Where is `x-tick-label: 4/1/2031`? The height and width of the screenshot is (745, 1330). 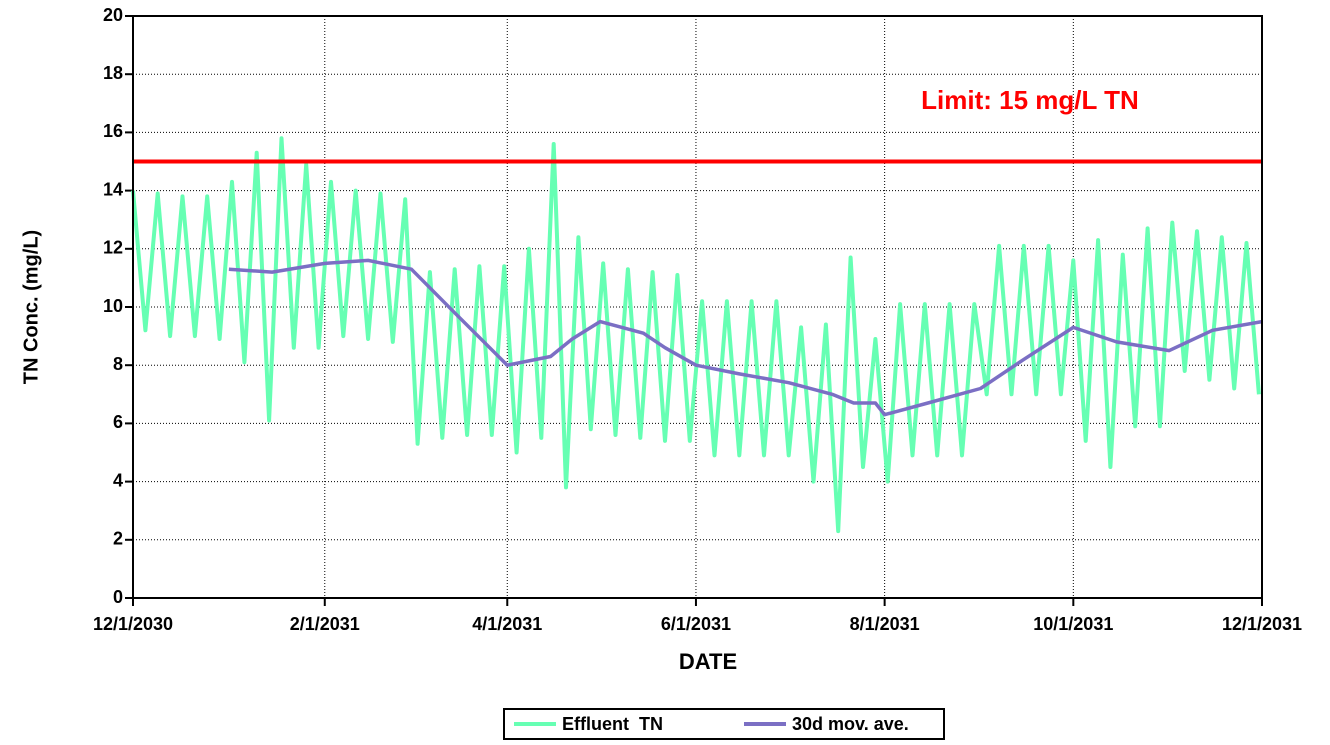 x-tick-label: 4/1/2031 is located at coordinates (507, 624).